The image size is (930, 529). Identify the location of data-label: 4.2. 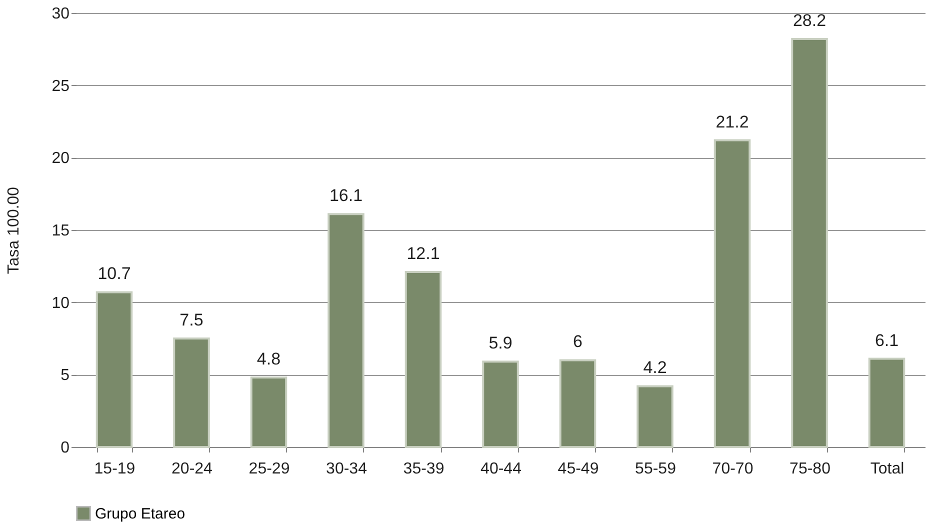
(655, 368).